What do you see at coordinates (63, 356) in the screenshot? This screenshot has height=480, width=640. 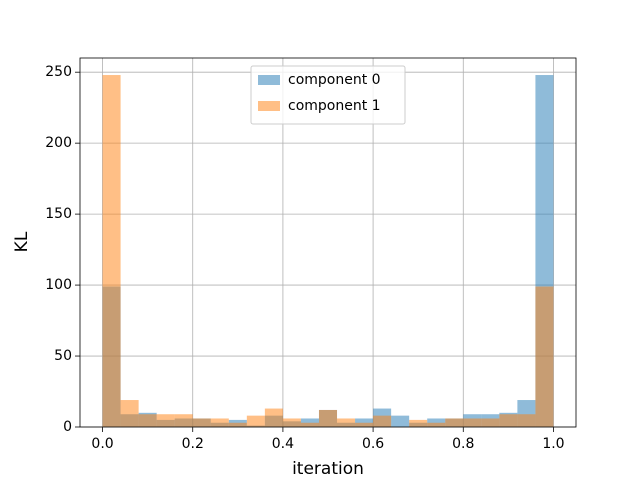 I see `y-tick-label: 50` at bounding box center [63, 356].